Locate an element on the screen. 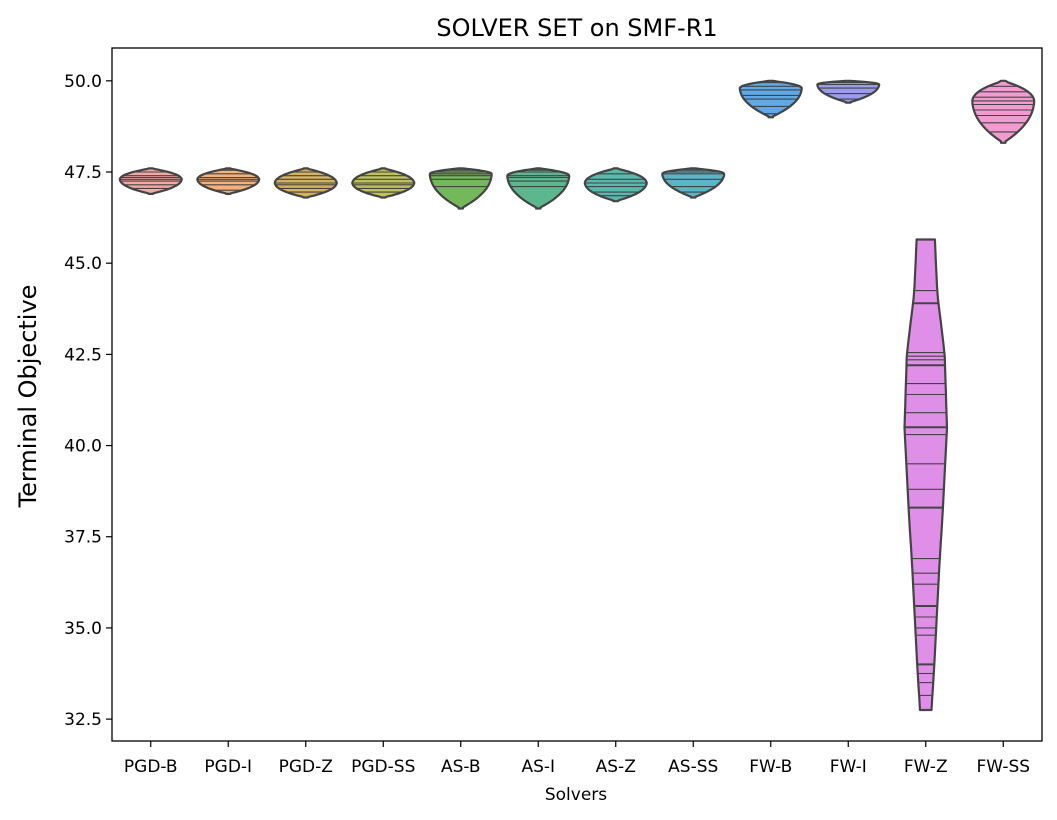 The width and height of the screenshot is (1057, 820). violin-fw-i is located at coordinates (848, 91).